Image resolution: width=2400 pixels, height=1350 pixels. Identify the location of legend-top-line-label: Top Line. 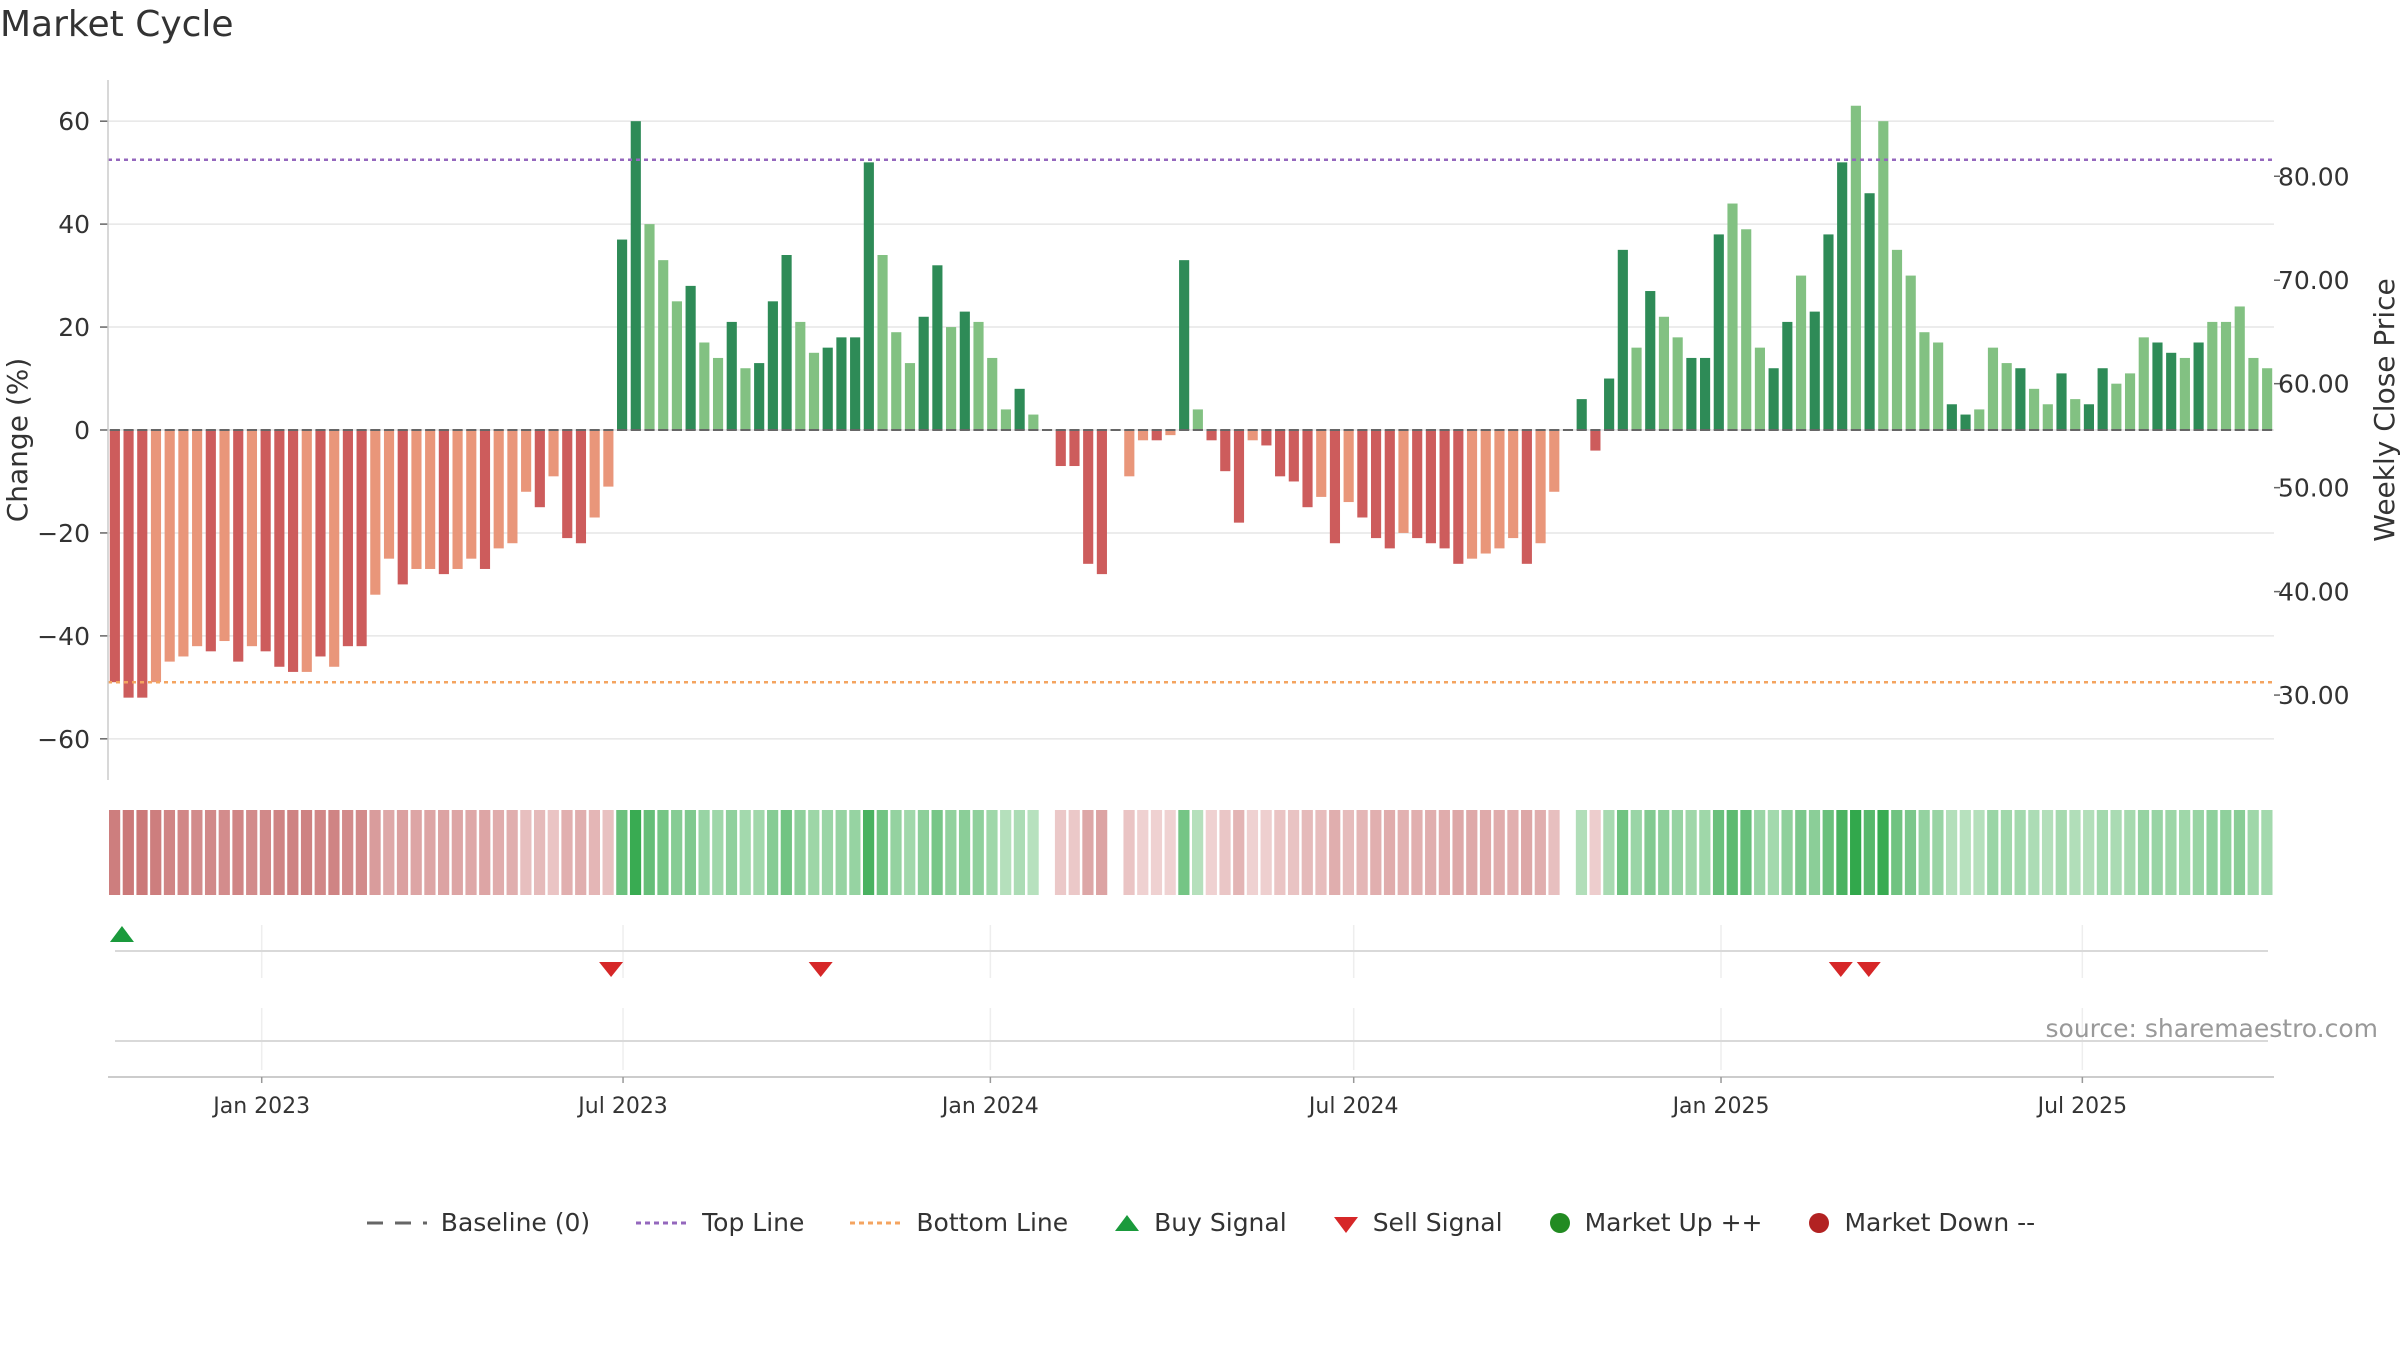
(753, 1222).